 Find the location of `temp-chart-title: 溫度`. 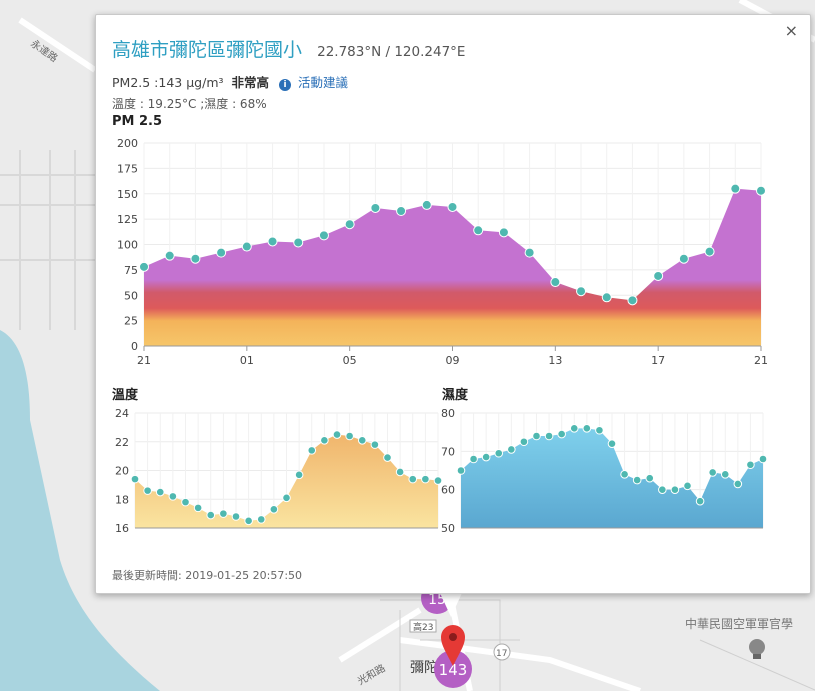

temp-chart-title: 溫度 is located at coordinates (125, 395).